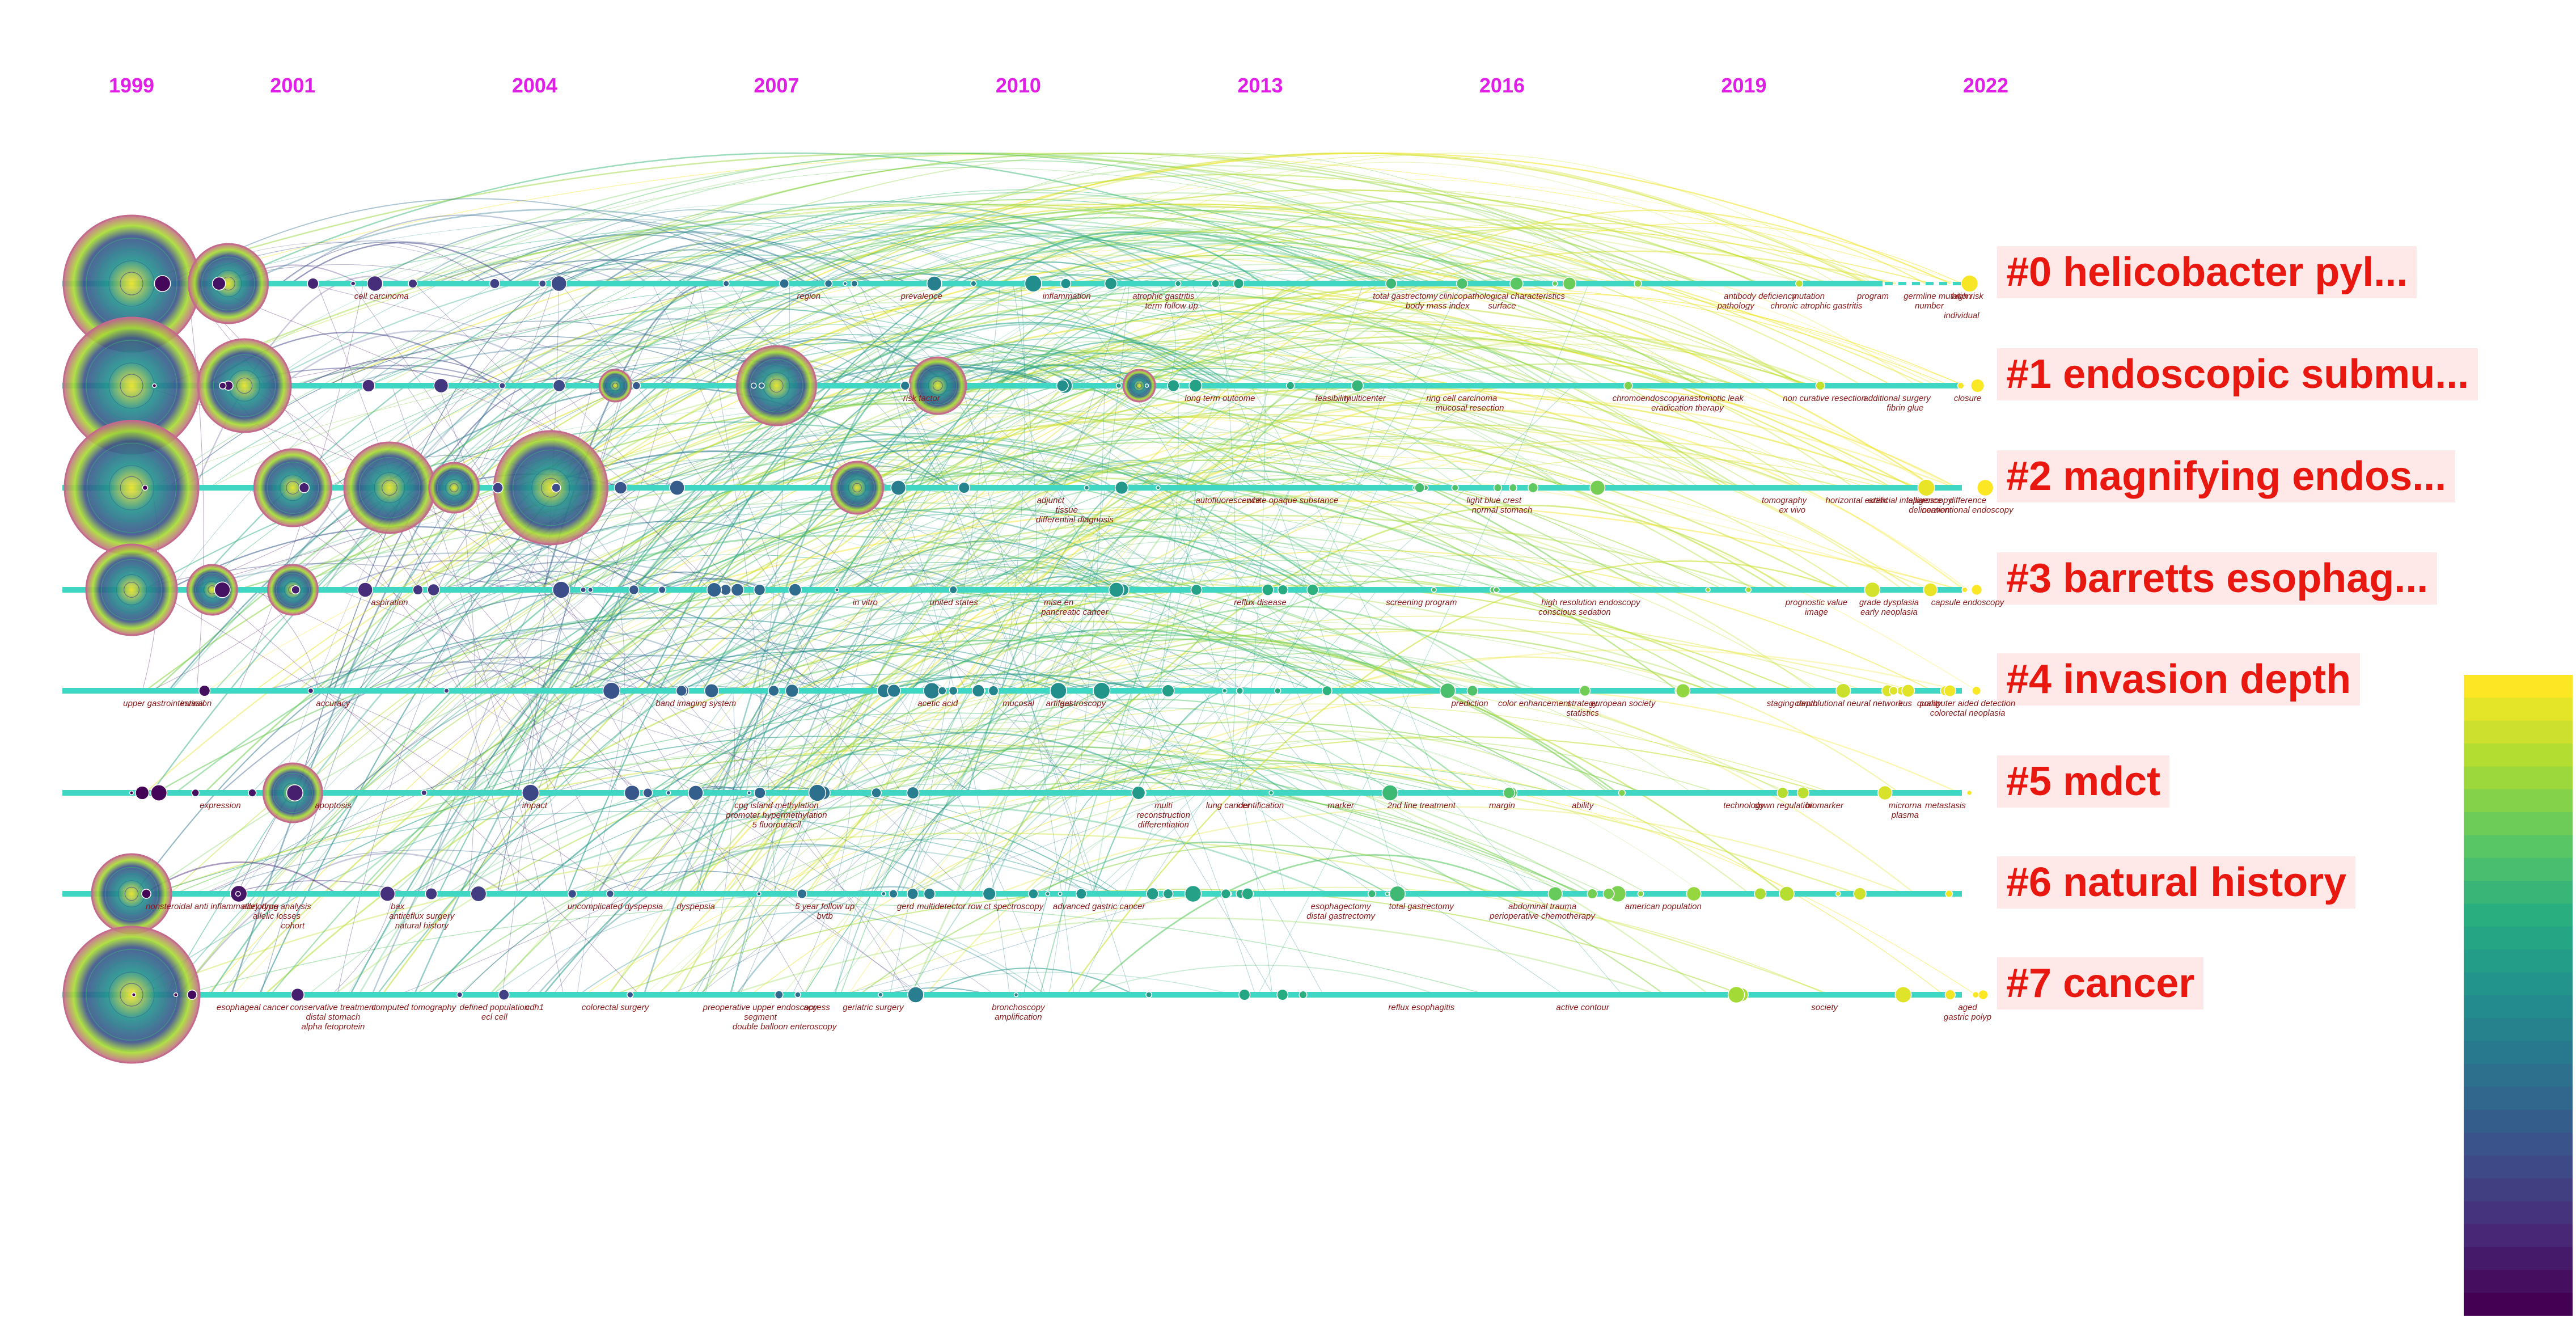 The height and width of the screenshot is (1318, 2576). What do you see at coordinates (1050, 500) in the screenshot?
I see `keyword-label: adjunct` at bounding box center [1050, 500].